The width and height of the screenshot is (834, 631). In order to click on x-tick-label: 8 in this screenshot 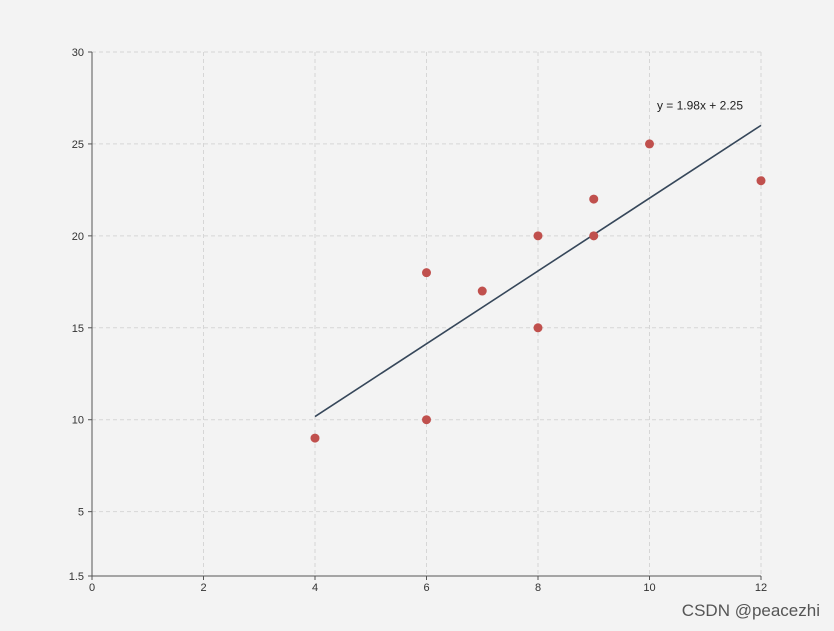, I will do `click(538, 588)`.